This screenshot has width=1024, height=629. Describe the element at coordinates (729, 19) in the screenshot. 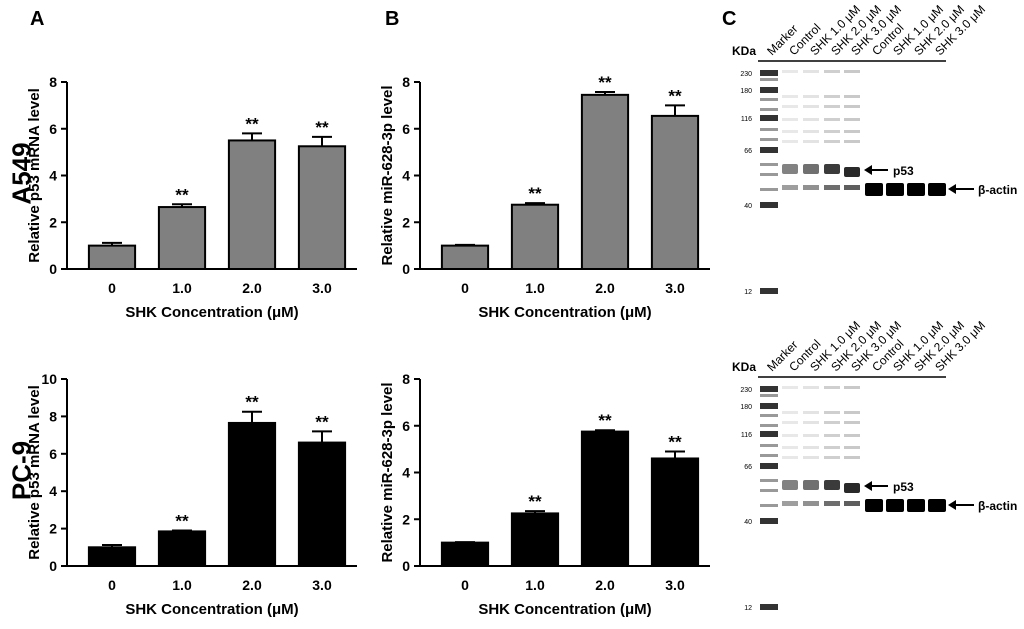

I see `panel-letter-c: C` at that location.